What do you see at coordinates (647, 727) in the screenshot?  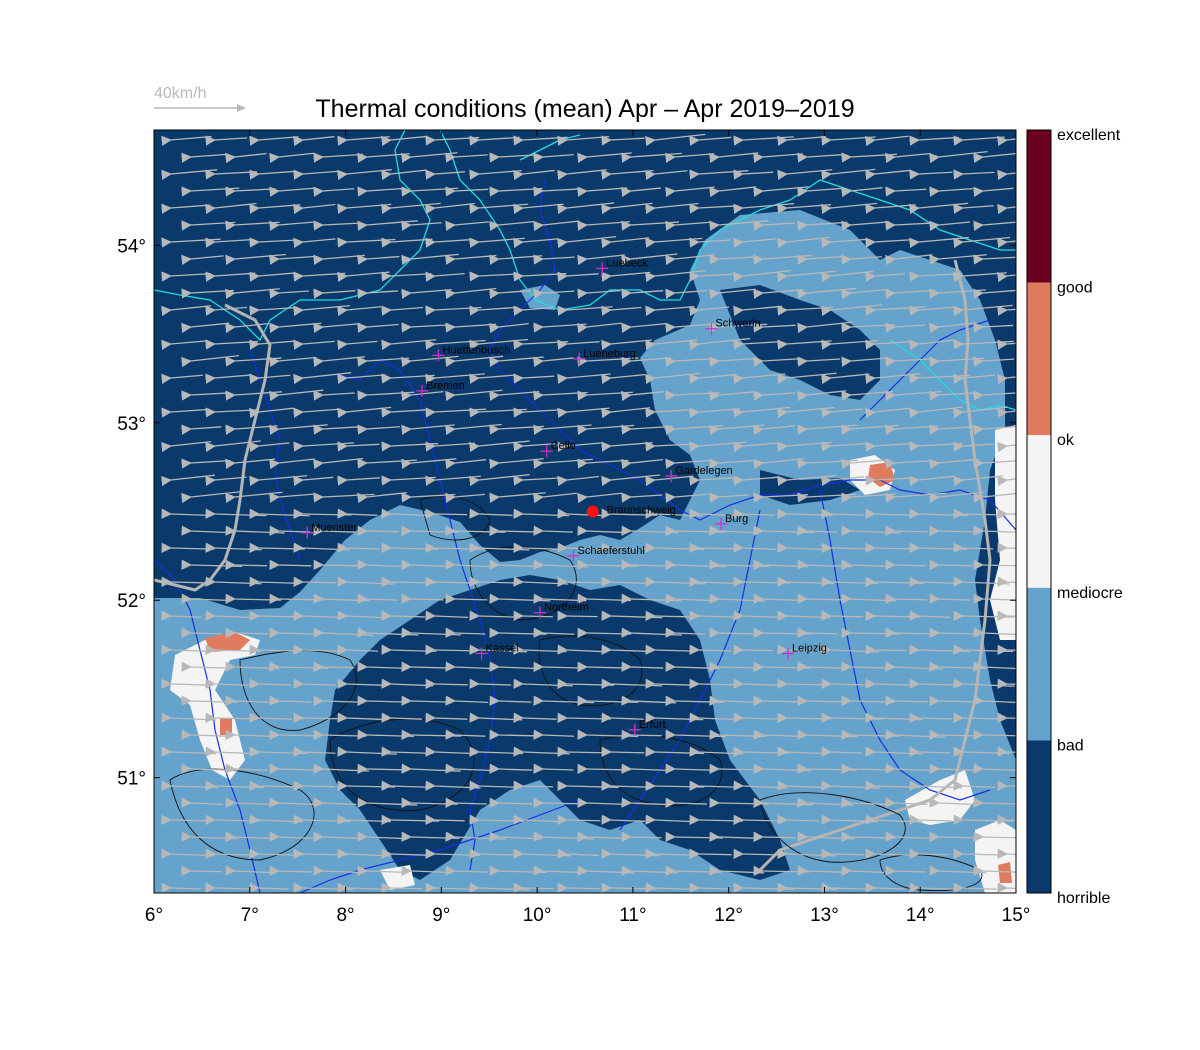 I see `city-marker: Erfurt` at bounding box center [647, 727].